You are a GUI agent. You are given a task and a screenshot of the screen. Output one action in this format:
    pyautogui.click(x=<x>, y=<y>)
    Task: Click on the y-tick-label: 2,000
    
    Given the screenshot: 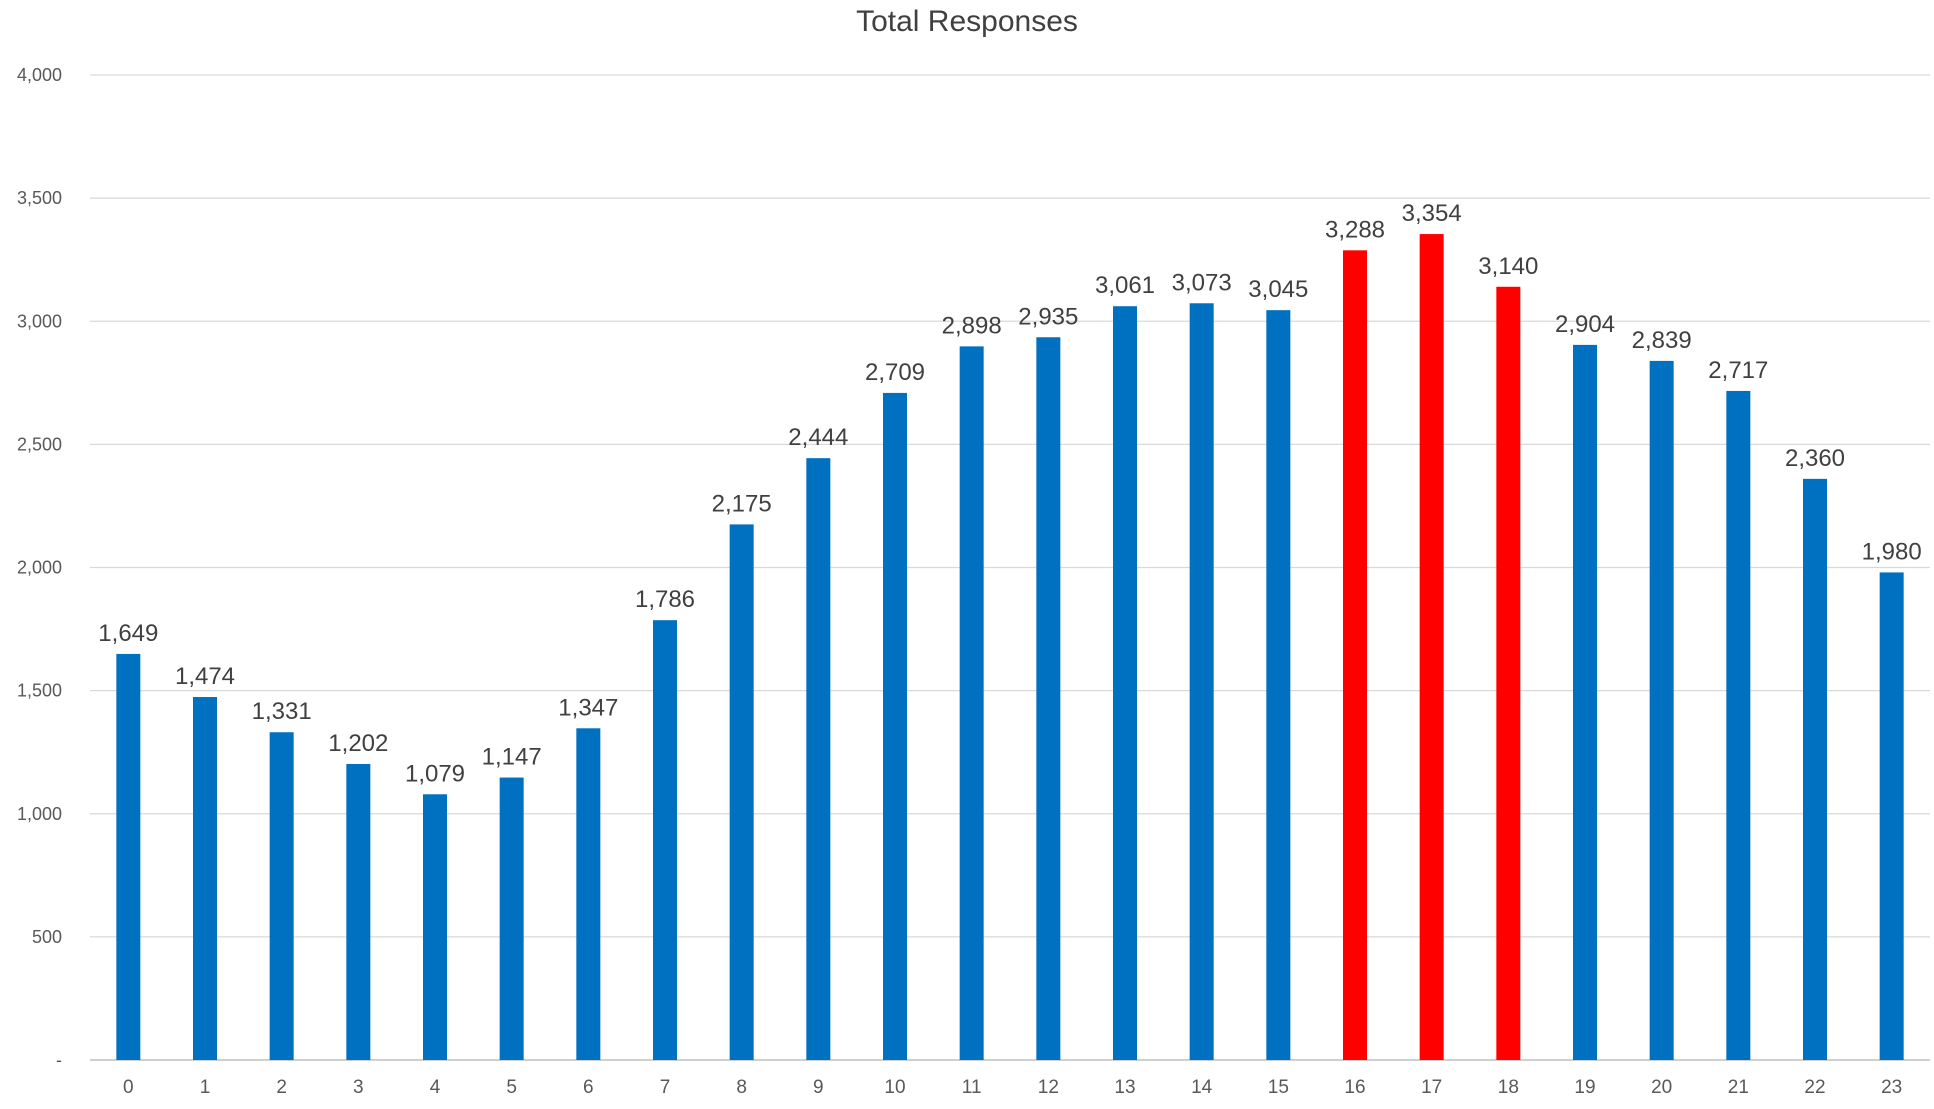 What is the action you would take?
    pyautogui.click(x=39, y=568)
    